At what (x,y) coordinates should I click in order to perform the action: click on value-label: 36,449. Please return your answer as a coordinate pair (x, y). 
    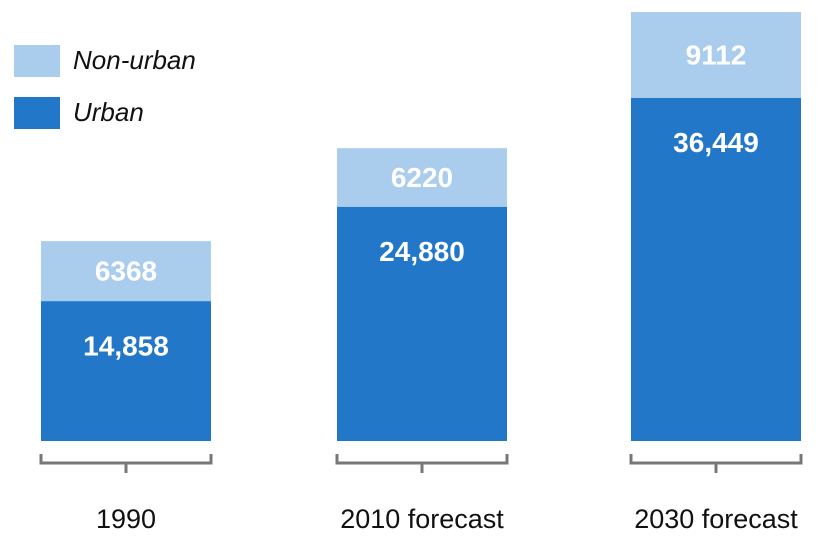
    Looking at the image, I should click on (716, 142).